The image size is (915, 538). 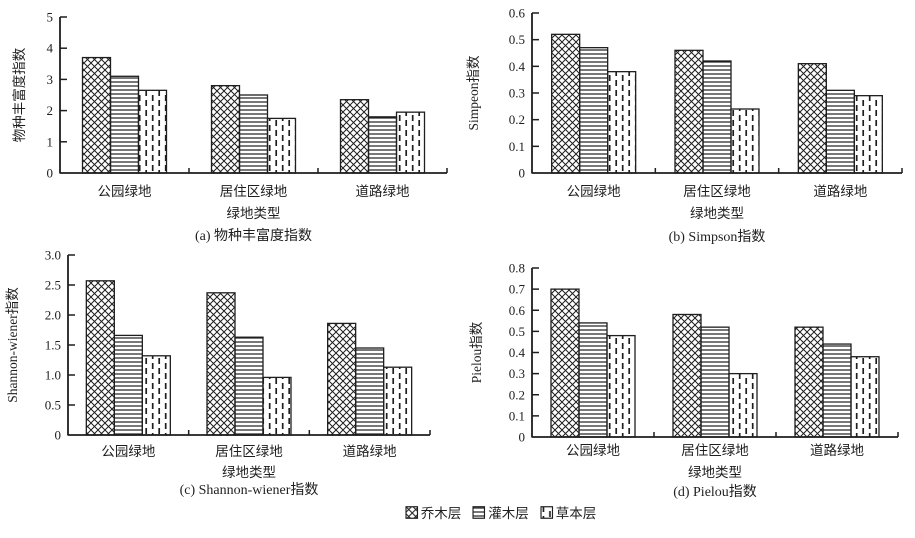 What do you see at coordinates (50, 79) in the screenshot?
I see `y-tick-label: 3` at bounding box center [50, 79].